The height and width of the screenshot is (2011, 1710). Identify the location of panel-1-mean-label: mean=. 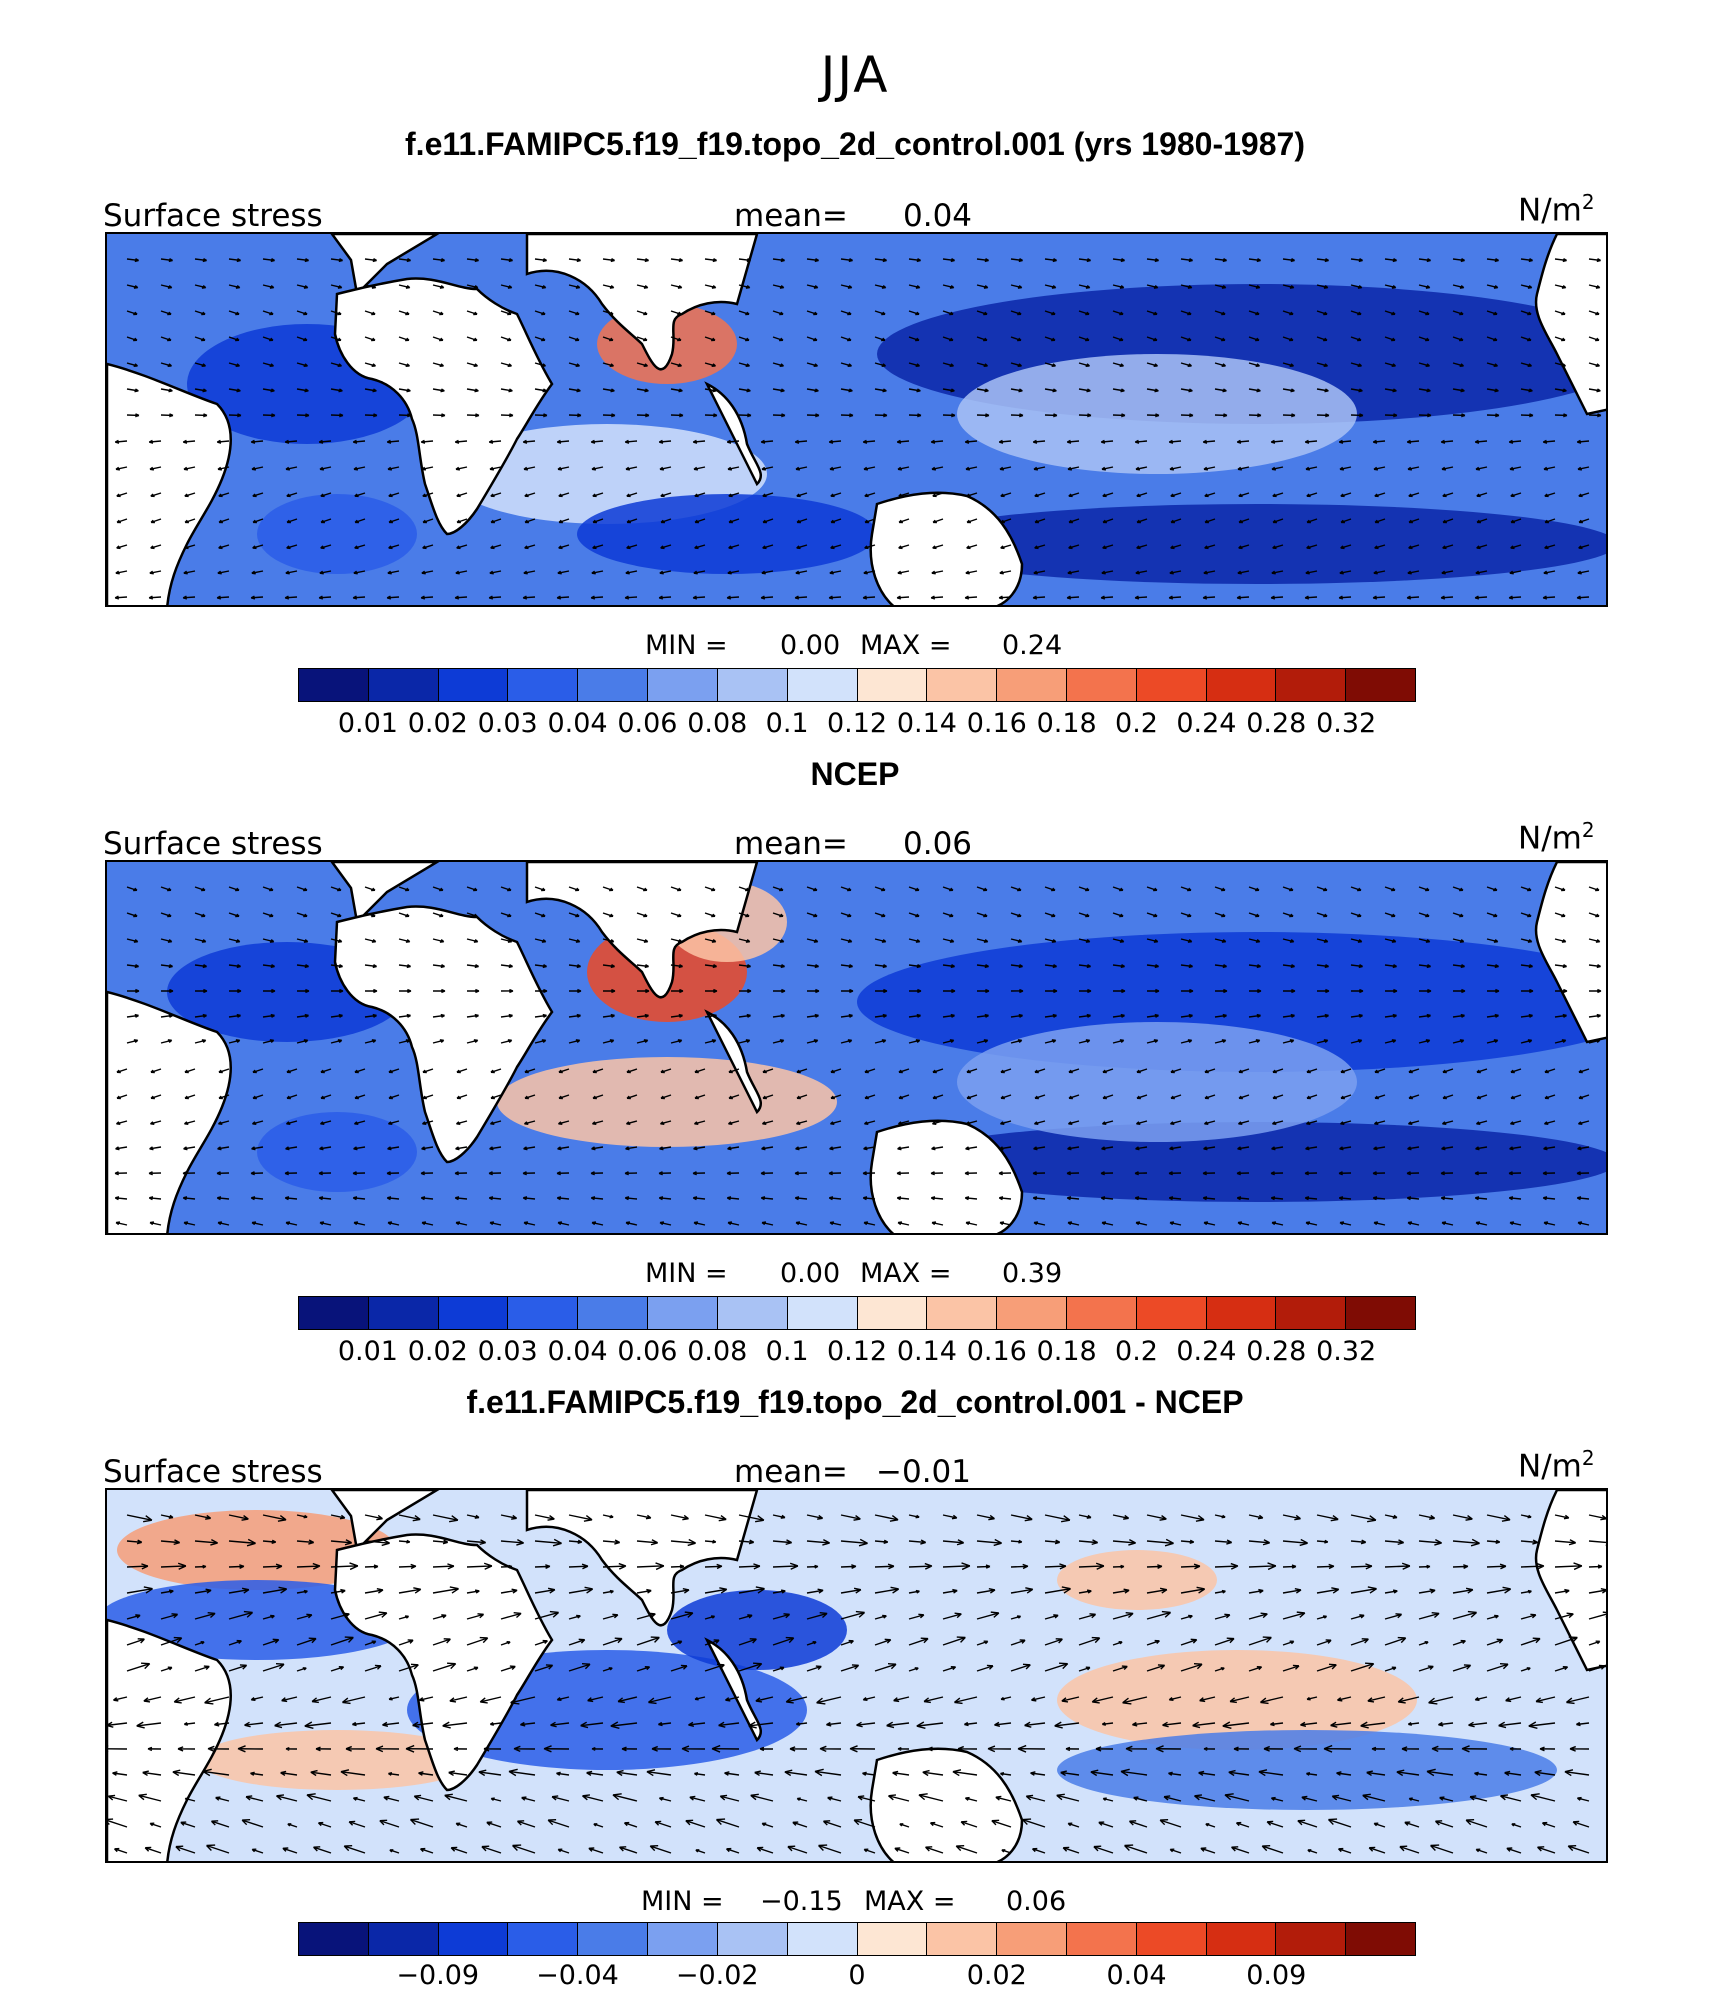
(791, 216).